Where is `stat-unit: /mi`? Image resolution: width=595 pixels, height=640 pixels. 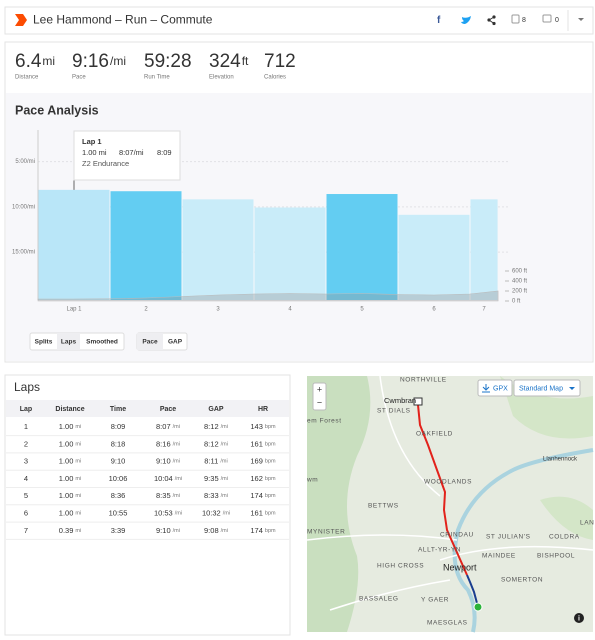 stat-unit: /mi is located at coordinates (118, 61).